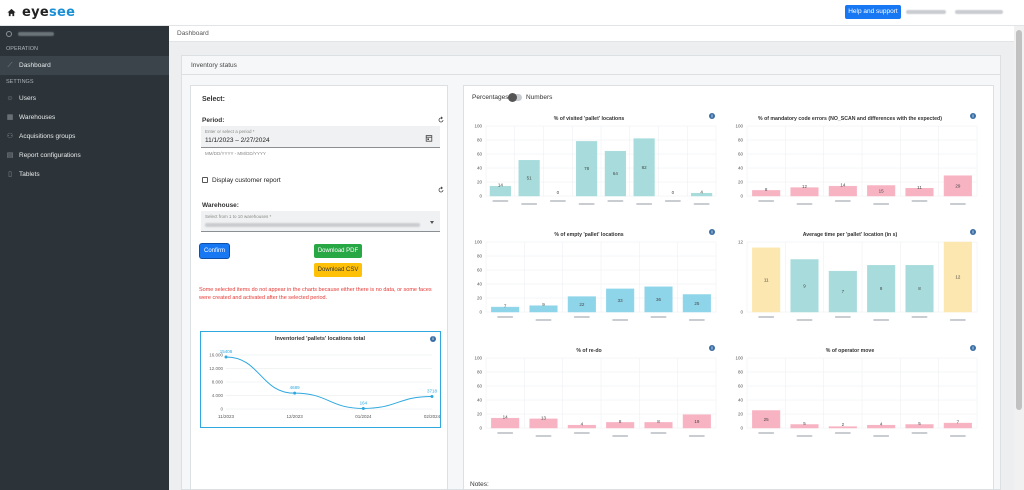  Describe the element at coordinates (591, 34) in the screenshot. I see `breadcrumb-bar: Dashboard` at that location.